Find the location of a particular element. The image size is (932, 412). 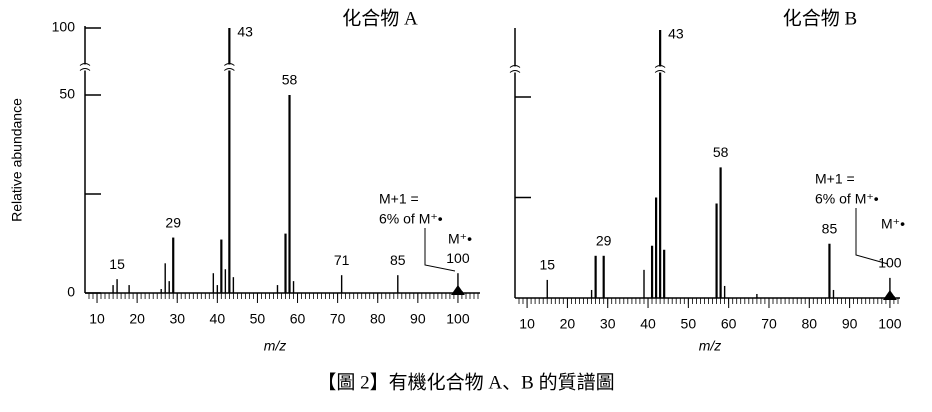

caption: 【圖 2】有機化合物 A、B 的質譜圖 is located at coordinates (465, 382).